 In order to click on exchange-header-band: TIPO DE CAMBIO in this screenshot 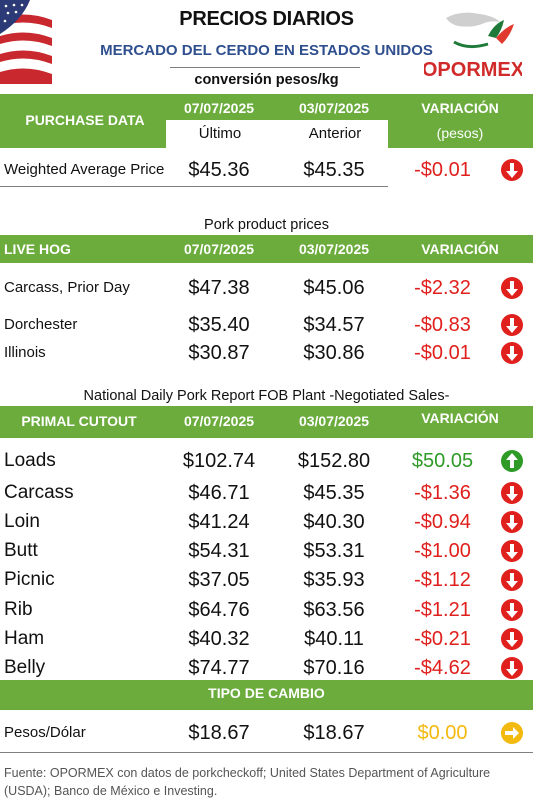, I will do `click(266, 695)`.